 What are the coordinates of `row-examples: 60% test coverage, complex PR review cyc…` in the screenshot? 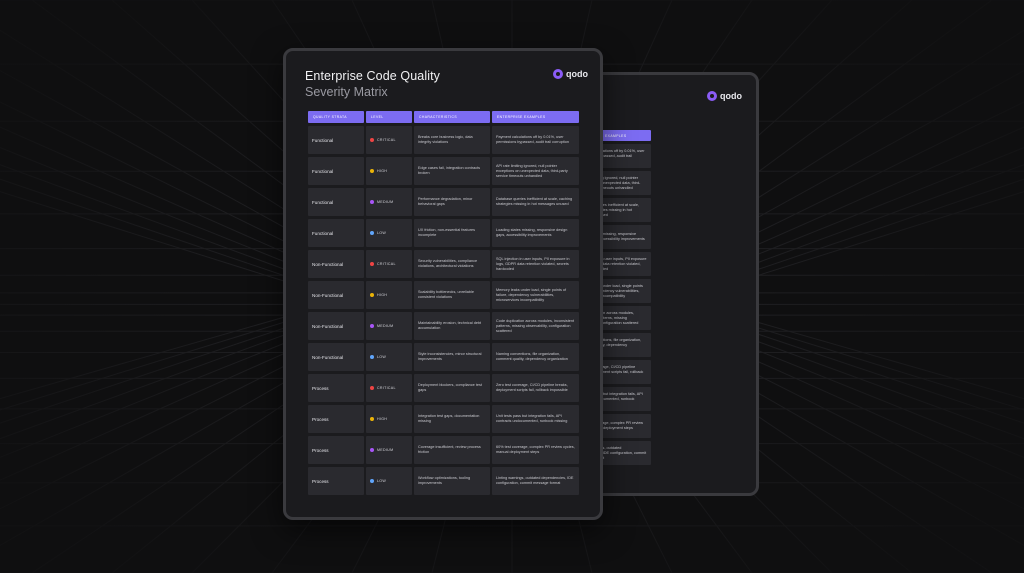 It's located at (535, 450).